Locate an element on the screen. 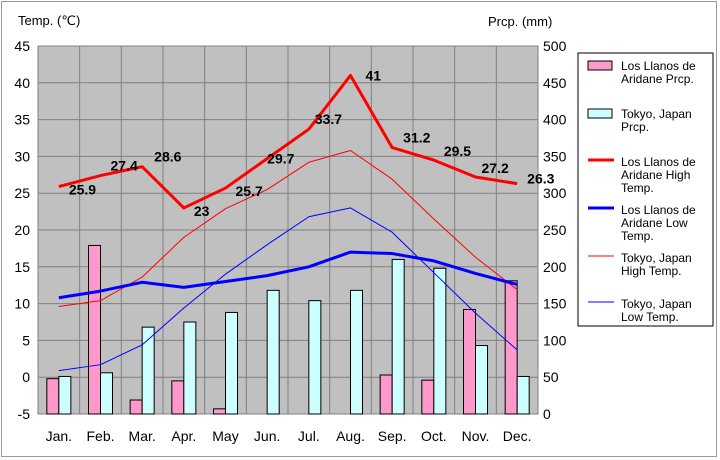 The height and width of the screenshot is (460, 720). data-label-high-temp: 23 is located at coordinates (202, 211).